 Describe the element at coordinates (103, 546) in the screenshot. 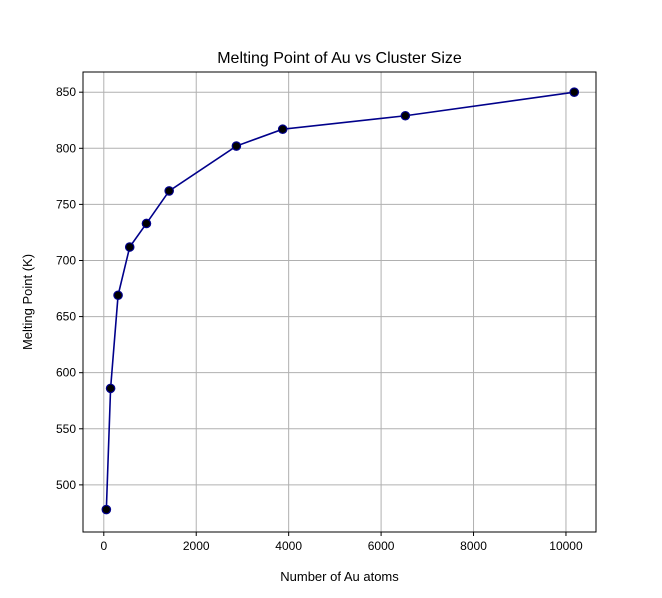

I see `x-tick-label: 0` at that location.